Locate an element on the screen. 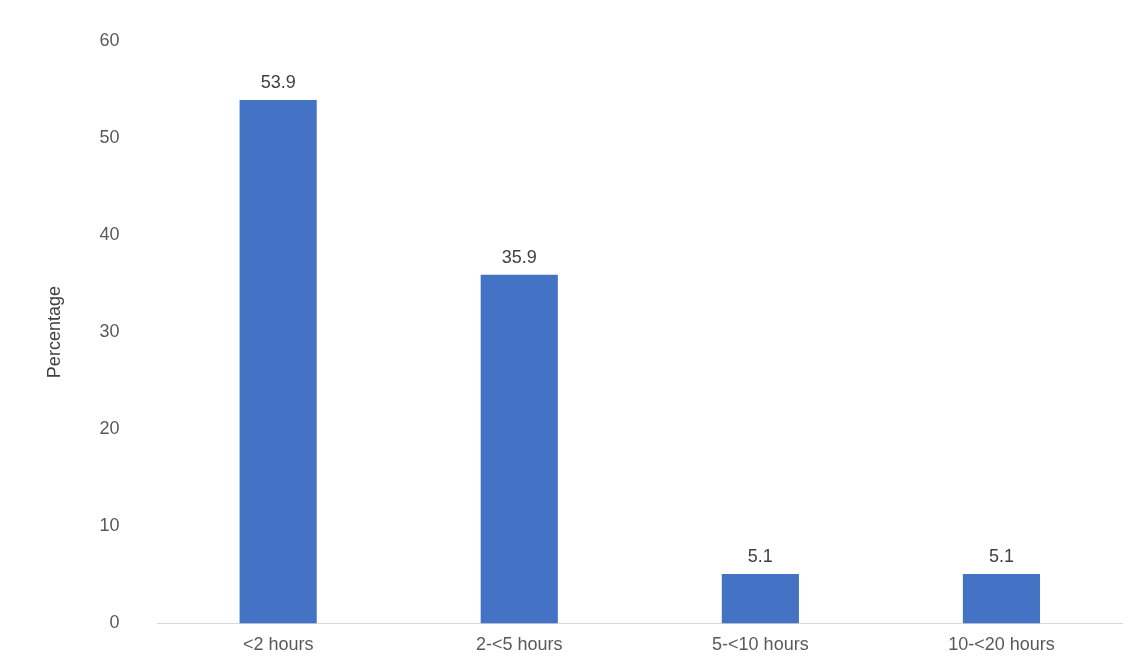 The width and height of the screenshot is (1142, 669). y-tick-label: 30 is located at coordinates (109, 331).